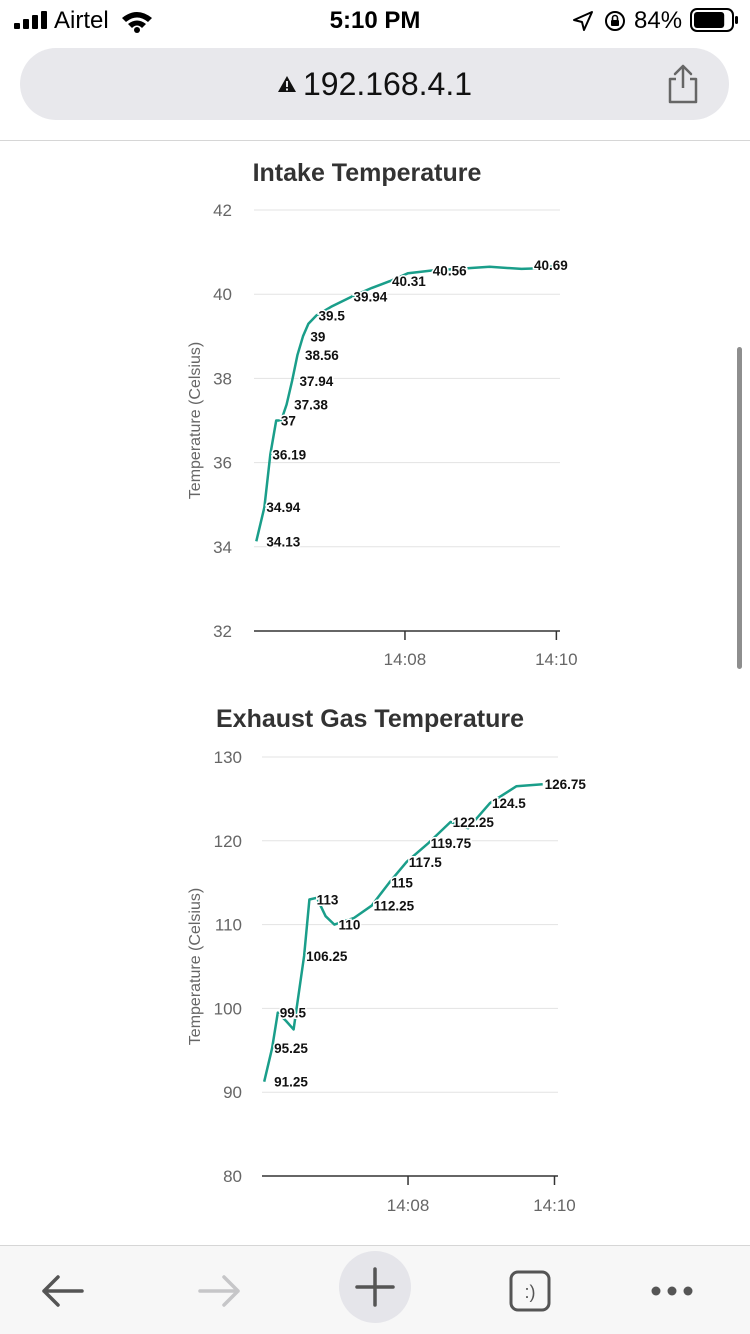 The width and height of the screenshot is (750, 1334). Describe the element at coordinates (293, 1013) in the screenshot. I see `data-label: 99.5` at that location.